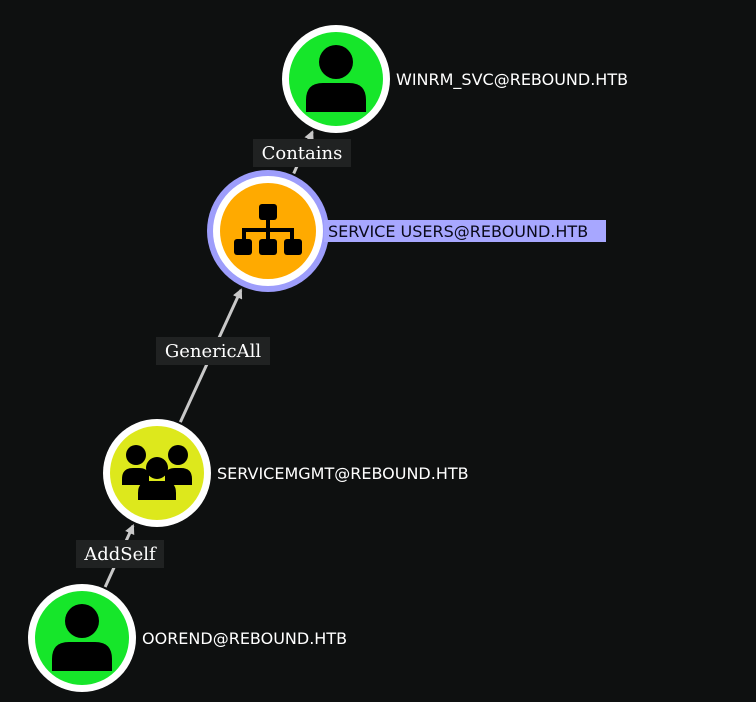 The image size is (756, 702). I want to click on org-chart-icon, so click(268, 229).